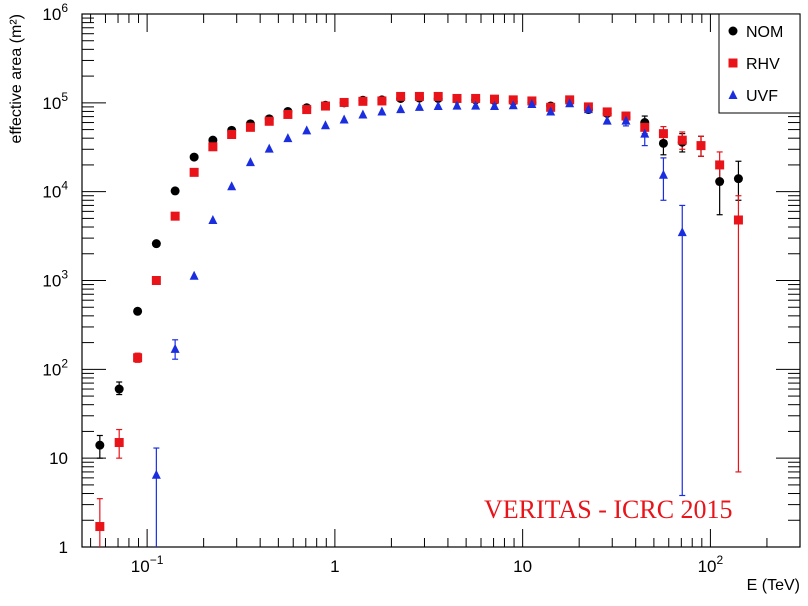  Describe the element at coordinates (58, 458) in the screenshot. I see `y-tick-label: 10` at that location.